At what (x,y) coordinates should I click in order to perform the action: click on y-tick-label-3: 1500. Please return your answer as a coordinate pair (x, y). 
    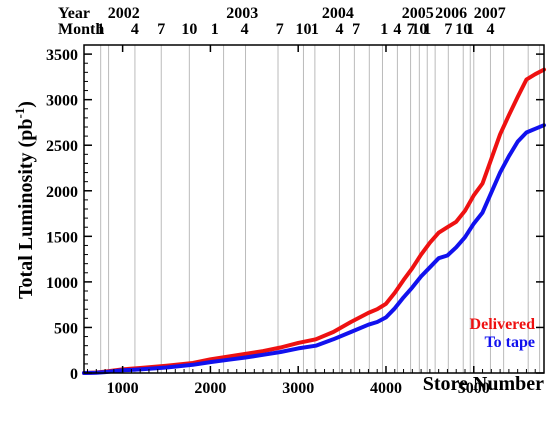
    Looking at the image, I should click on (62, 237).